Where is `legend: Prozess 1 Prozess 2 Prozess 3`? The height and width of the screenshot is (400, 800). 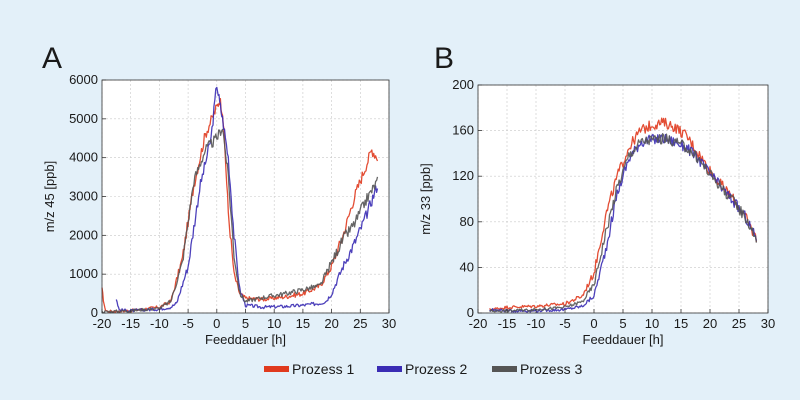 legend: Prozess 1 Prozess 2 Prozess 3 is located at coordinates (423, 369).